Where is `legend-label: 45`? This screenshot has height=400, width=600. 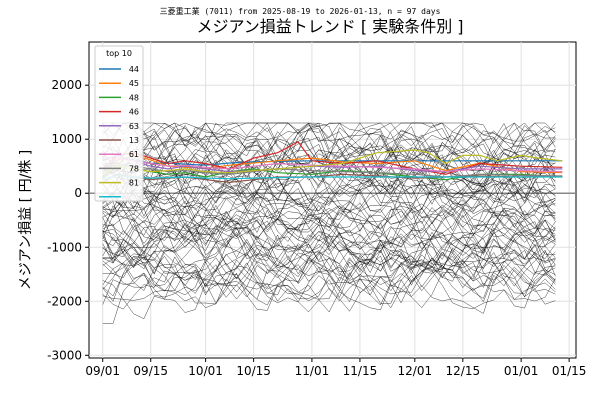
legend-label: 45 is located at coordinates (134, 83).